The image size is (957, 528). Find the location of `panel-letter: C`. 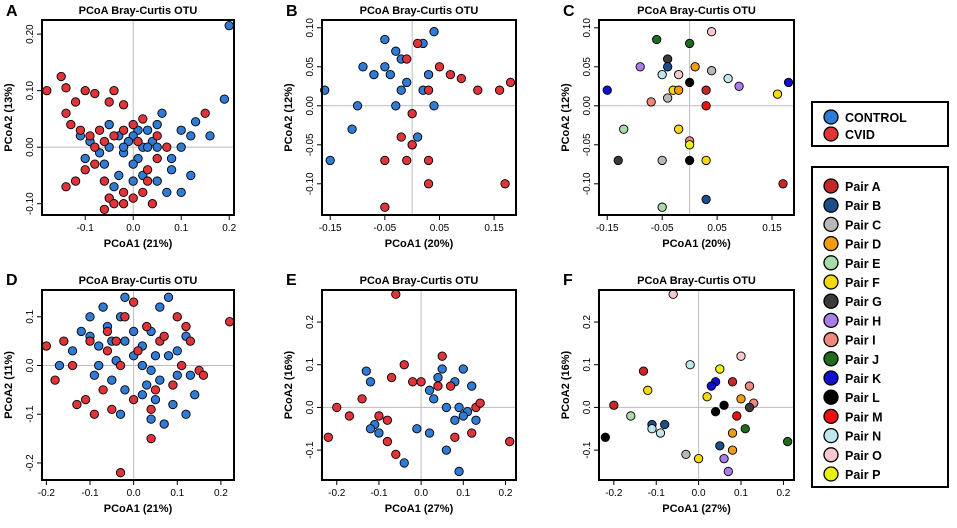

panel-letter: C is located at coordinates (569, 11).